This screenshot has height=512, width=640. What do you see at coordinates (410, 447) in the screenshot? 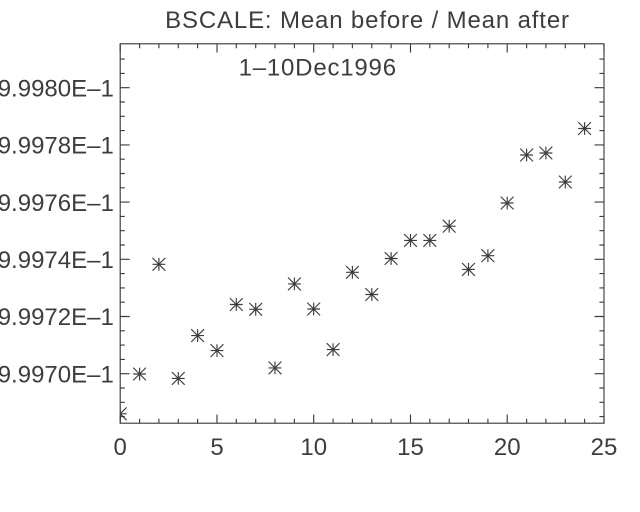
I see `svg-text: 15` at bounding box center [410, 447].